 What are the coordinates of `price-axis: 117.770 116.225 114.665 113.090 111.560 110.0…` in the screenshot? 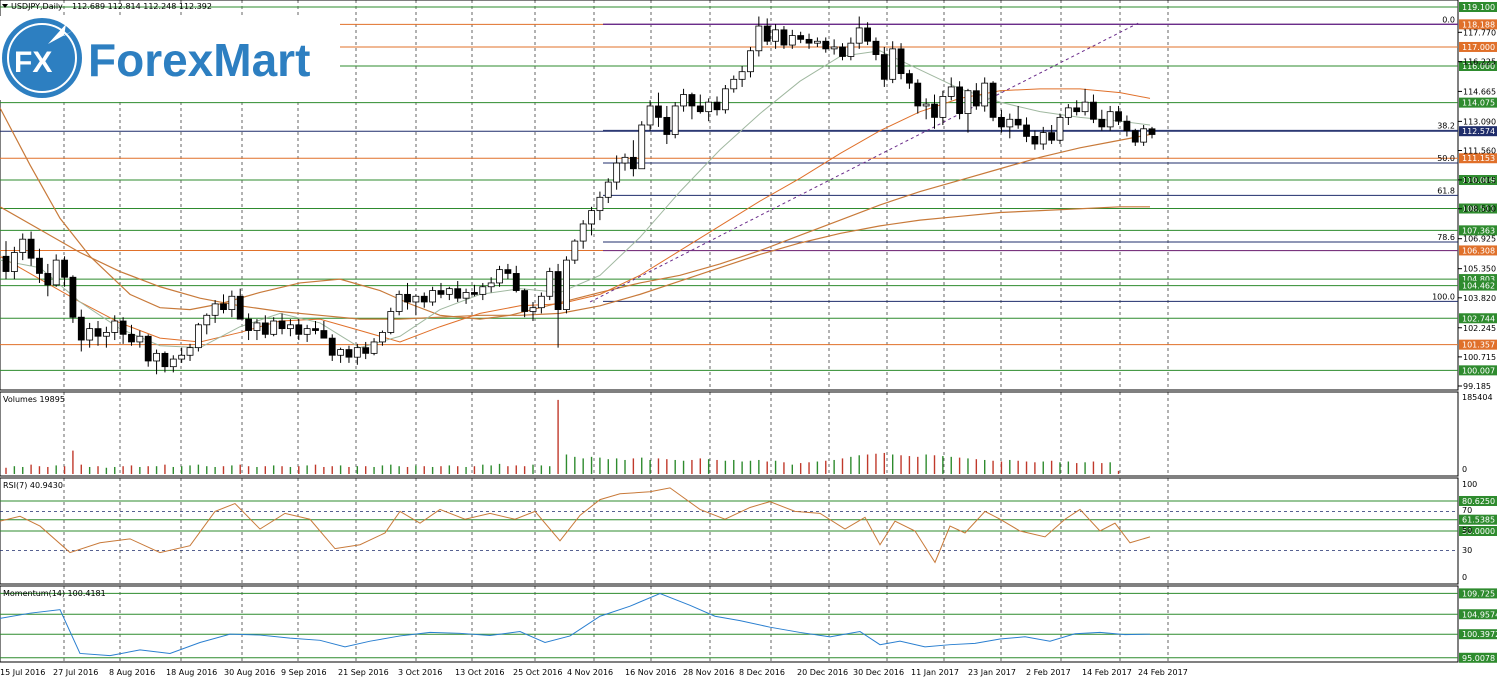 It's located at (1477, 209).